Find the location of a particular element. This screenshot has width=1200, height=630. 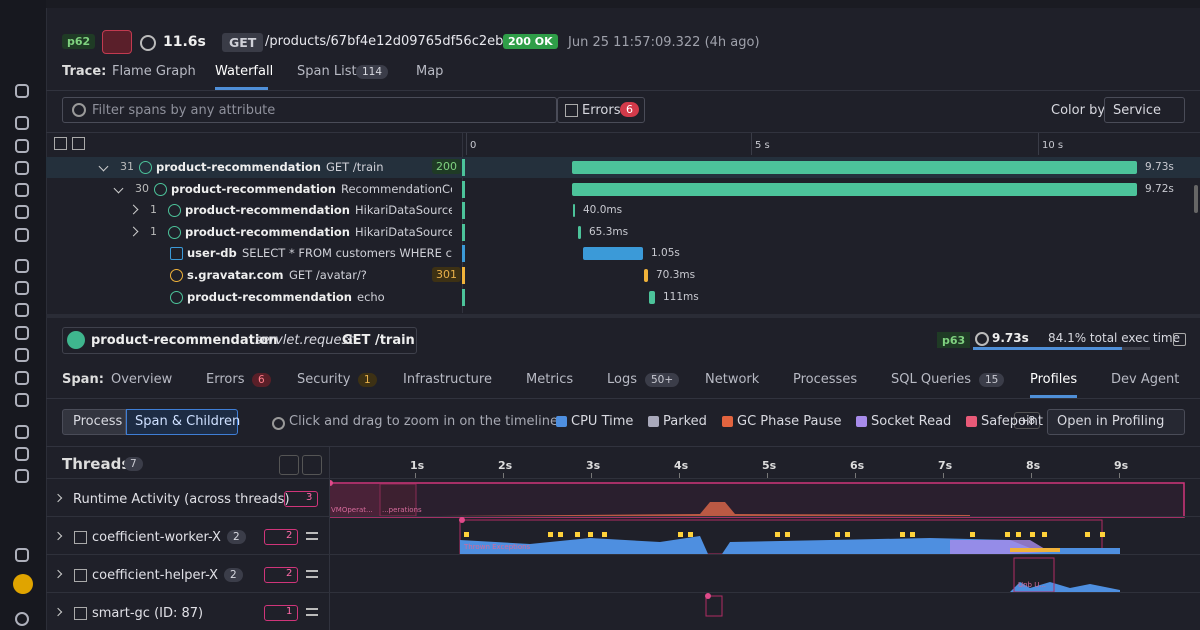

vm-op-block is located at coordinates (355, 500).